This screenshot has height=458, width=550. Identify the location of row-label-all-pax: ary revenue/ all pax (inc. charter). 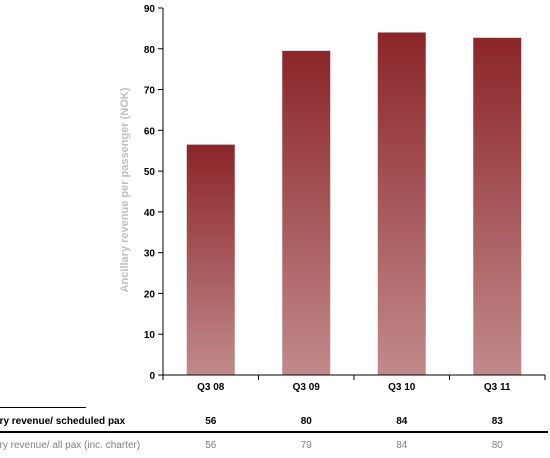
(70, 445).